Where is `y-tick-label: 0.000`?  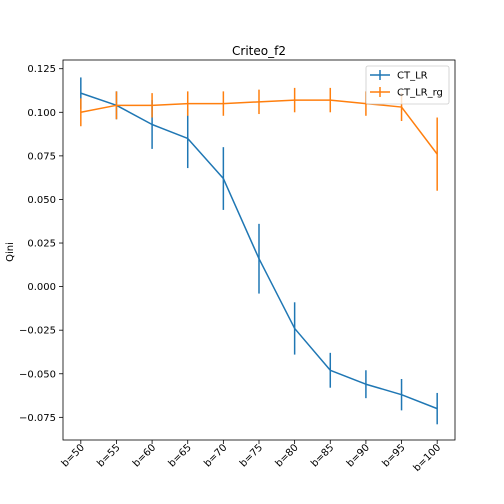 y-tick-label: 0.000 is located at coordinates (41, 287).